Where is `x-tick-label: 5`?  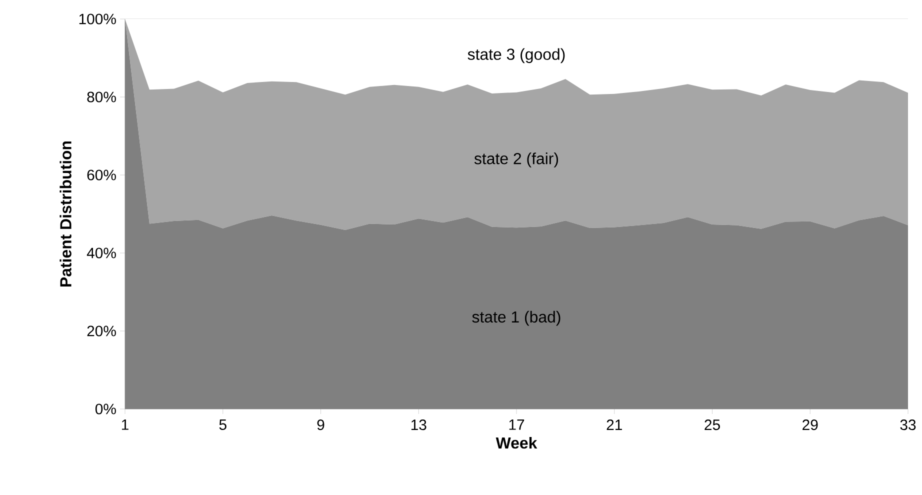
x-tick-label: 5 is located at coordinates (222, 425).